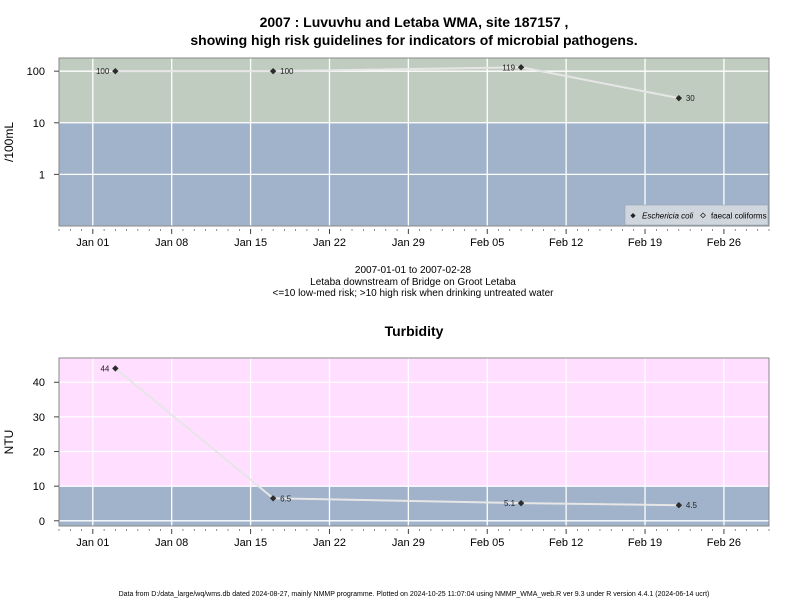 The height and width of the screenshot is (600, 800). Describe the element at coordinates (36, 72) in the screenshot. I see `y-tick-label: 100` at that location.